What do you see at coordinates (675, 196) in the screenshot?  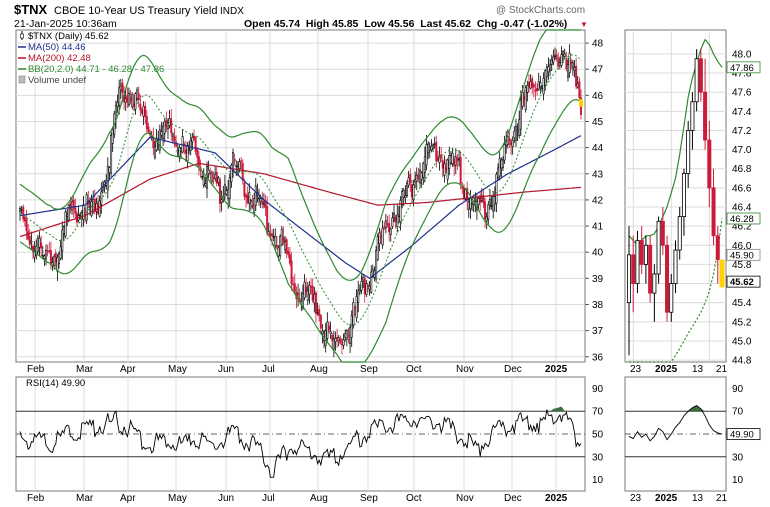 I see `zoom-panel-frame` at bounding box center [675, 196].